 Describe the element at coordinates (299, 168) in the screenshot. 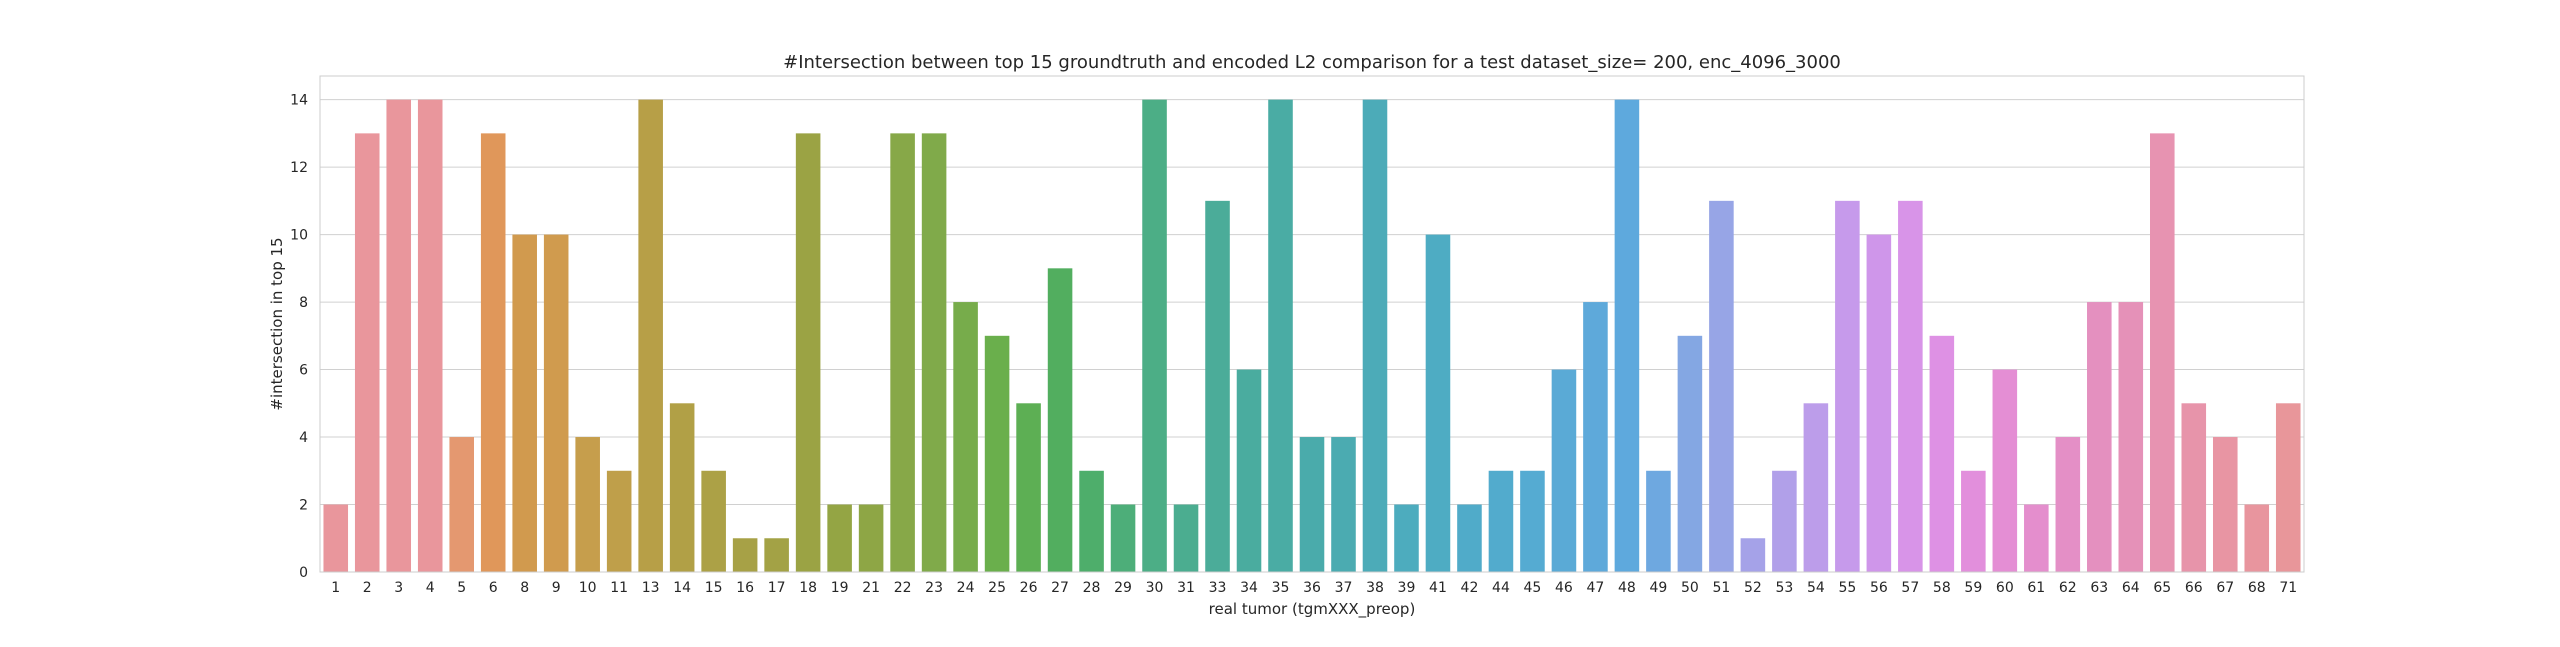

I see `y-tick-label: 12` at that location.